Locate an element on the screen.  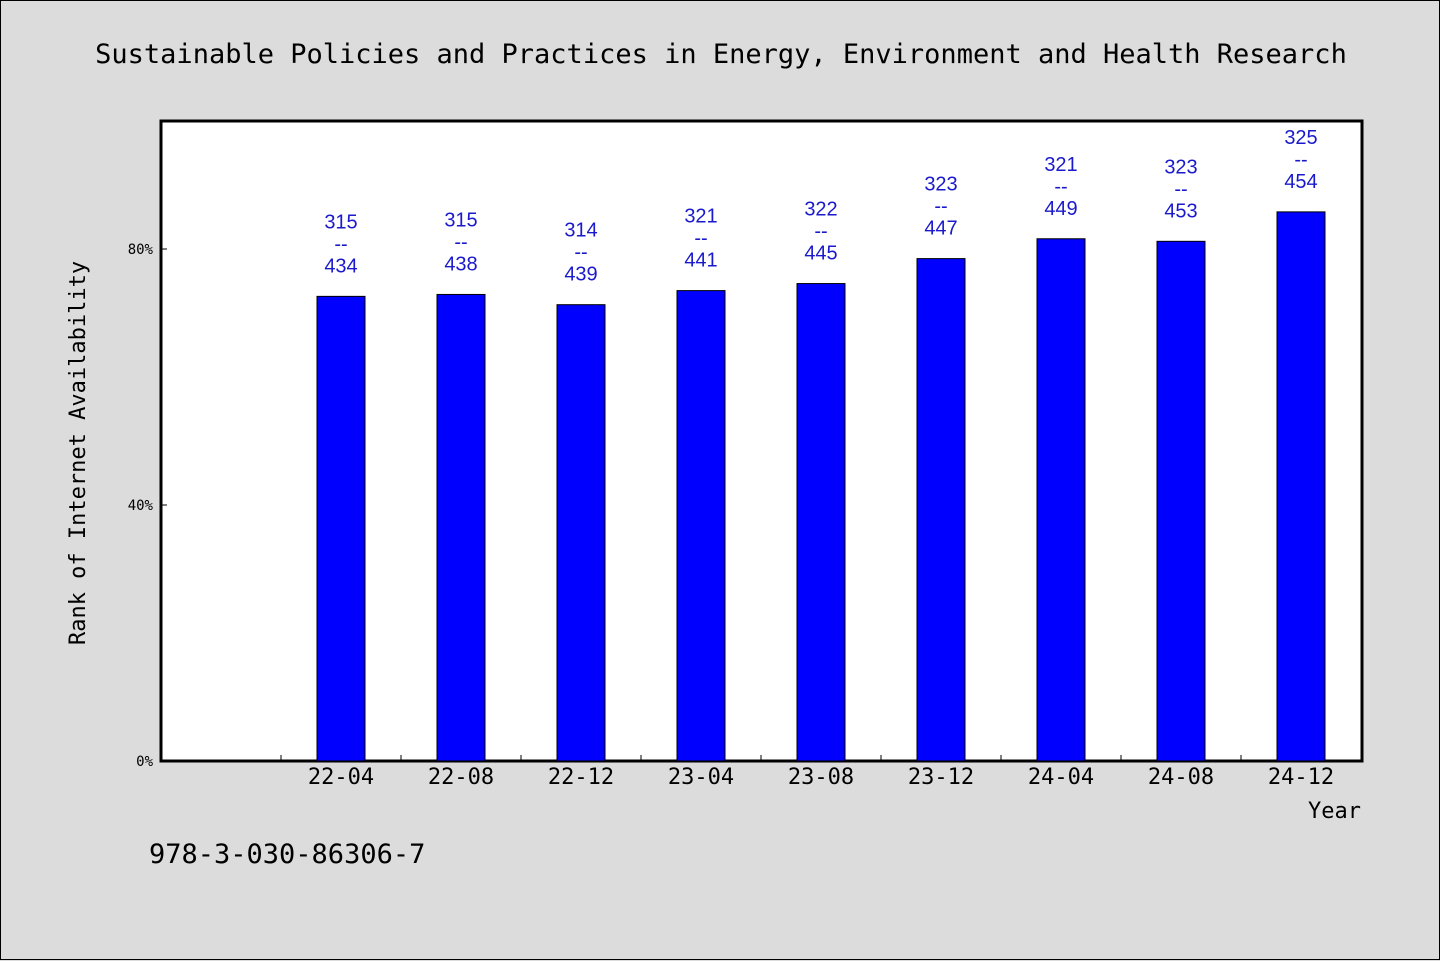
x-tick-label: 22-04 is located at coordinates (341, 777).